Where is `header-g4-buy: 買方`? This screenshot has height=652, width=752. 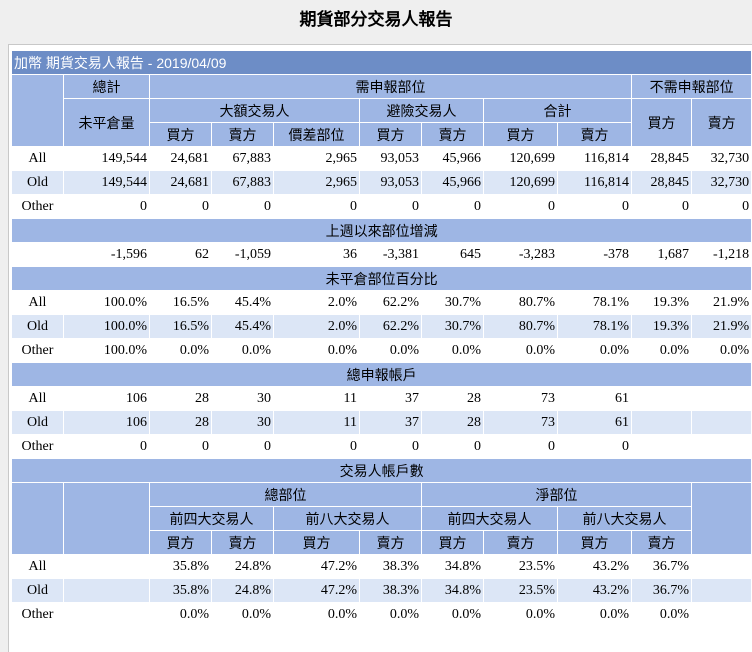 header-g4-buy: 買方 is located at coordinates (180, 542).